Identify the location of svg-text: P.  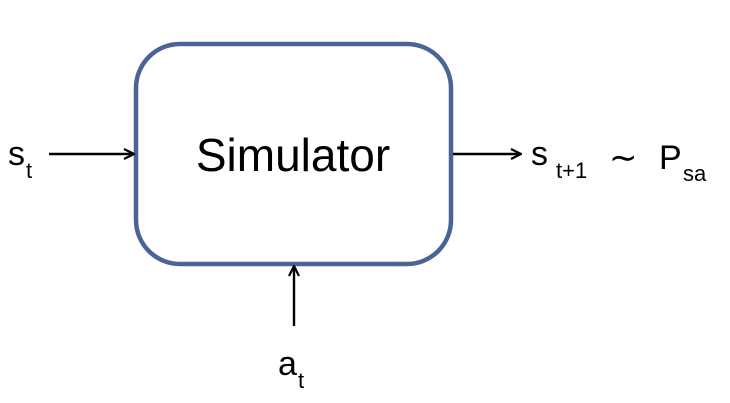
(670, 158).